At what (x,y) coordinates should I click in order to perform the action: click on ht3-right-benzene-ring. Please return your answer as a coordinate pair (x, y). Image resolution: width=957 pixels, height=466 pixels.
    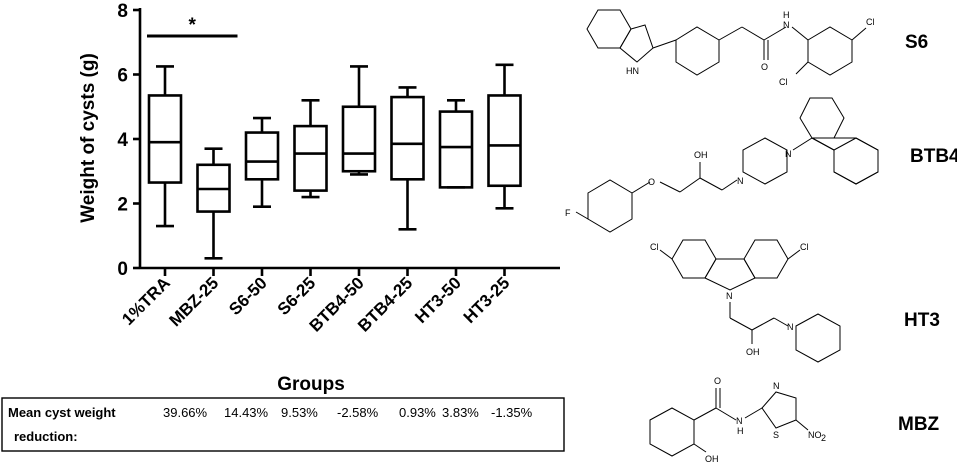
    Looking at the image, I should click on (766, 259).